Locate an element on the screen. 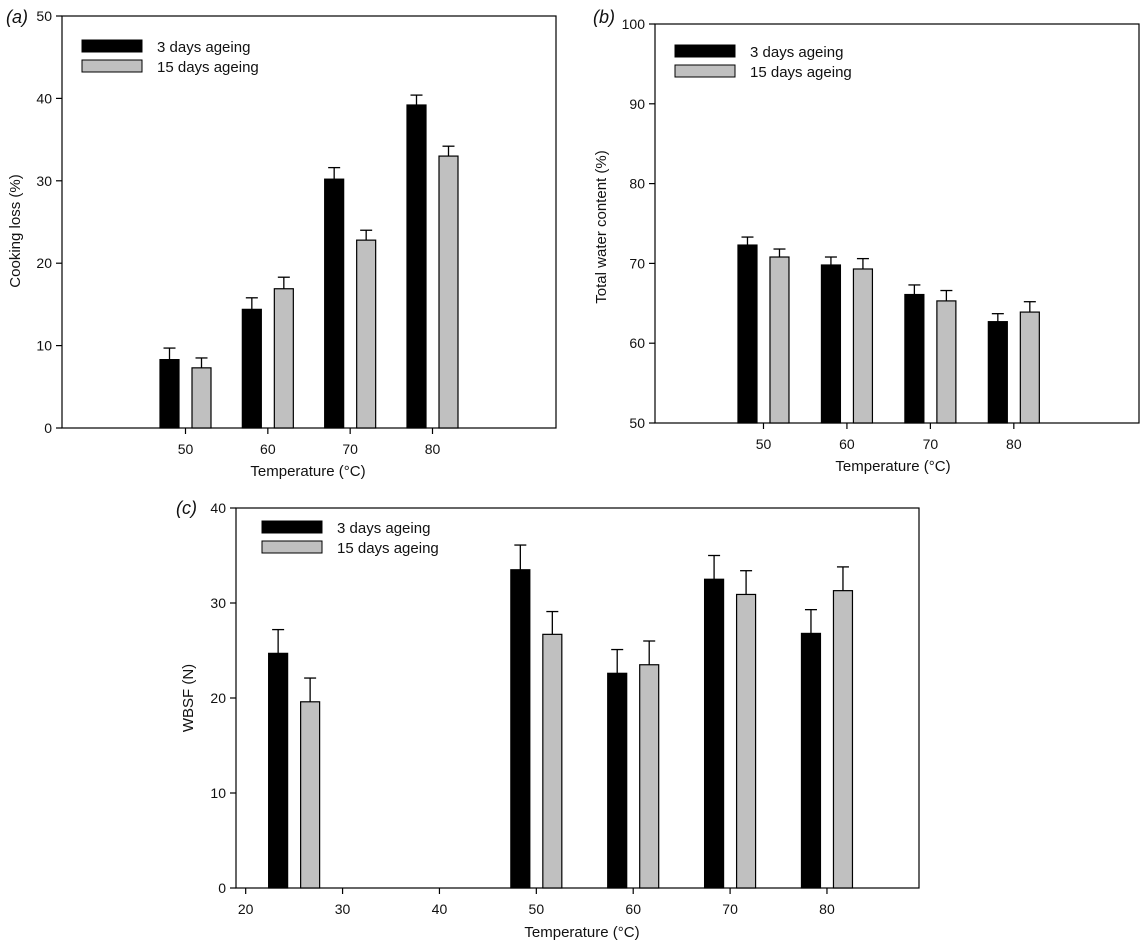 The image size is (1144, 948). panel-label: (a) is located at coordinates (17, 17).